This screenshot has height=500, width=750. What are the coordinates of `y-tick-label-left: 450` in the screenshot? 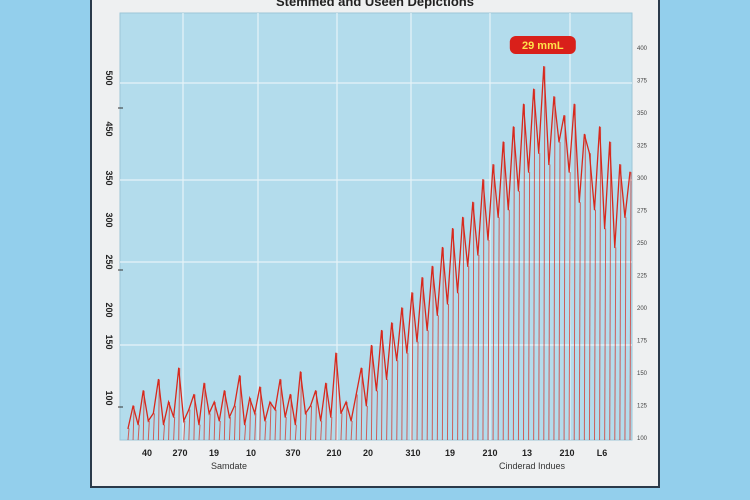 It's located at (109, 128).